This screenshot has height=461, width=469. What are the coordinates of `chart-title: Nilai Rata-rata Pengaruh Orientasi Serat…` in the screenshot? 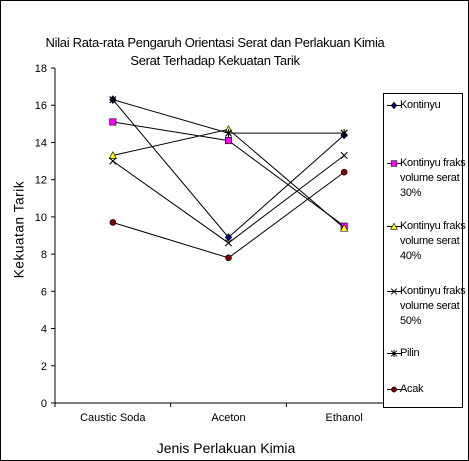 It's located at (215, 42).